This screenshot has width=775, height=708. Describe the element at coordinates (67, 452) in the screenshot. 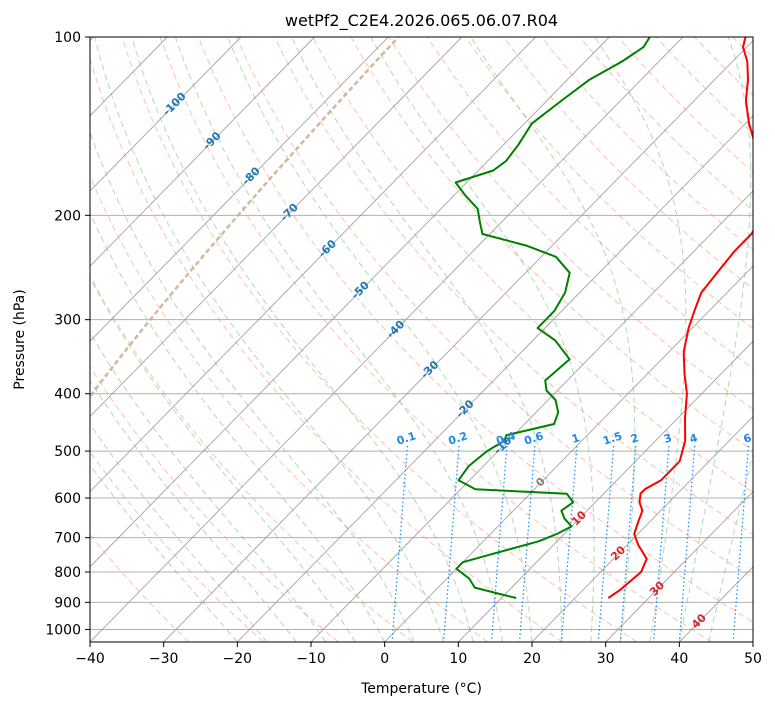

I see `y-tick-label: 500` at that location.